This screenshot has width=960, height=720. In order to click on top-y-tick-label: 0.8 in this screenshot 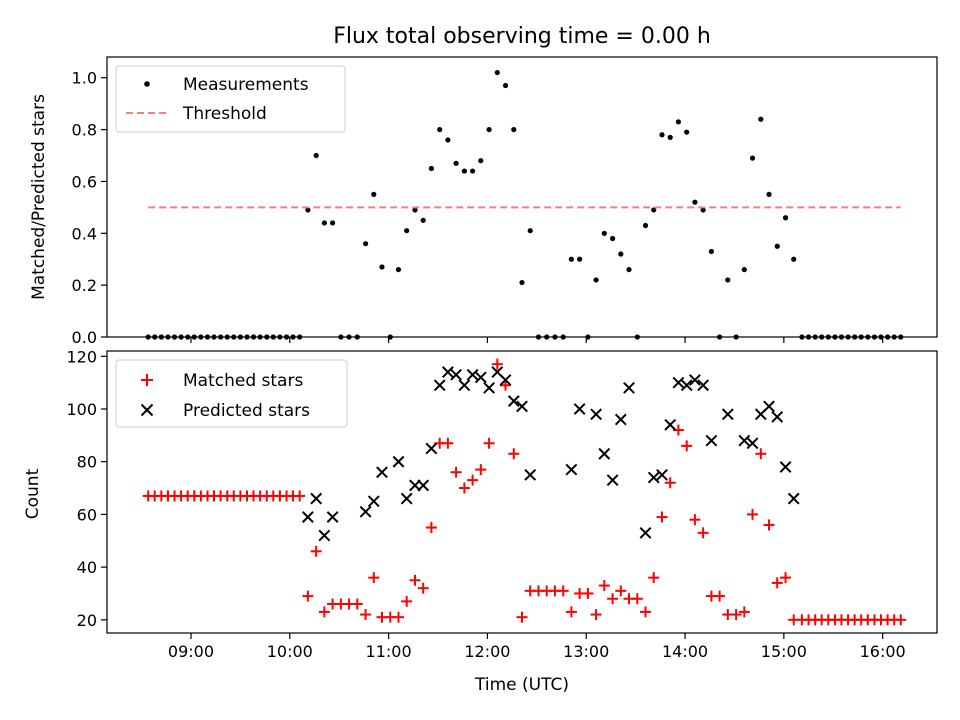, I will do `click(84, 130)`.